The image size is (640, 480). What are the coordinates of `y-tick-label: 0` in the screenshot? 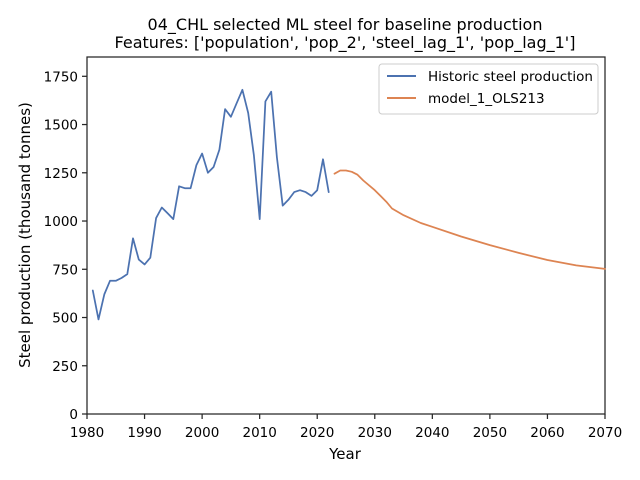 It's located at (73, 415).